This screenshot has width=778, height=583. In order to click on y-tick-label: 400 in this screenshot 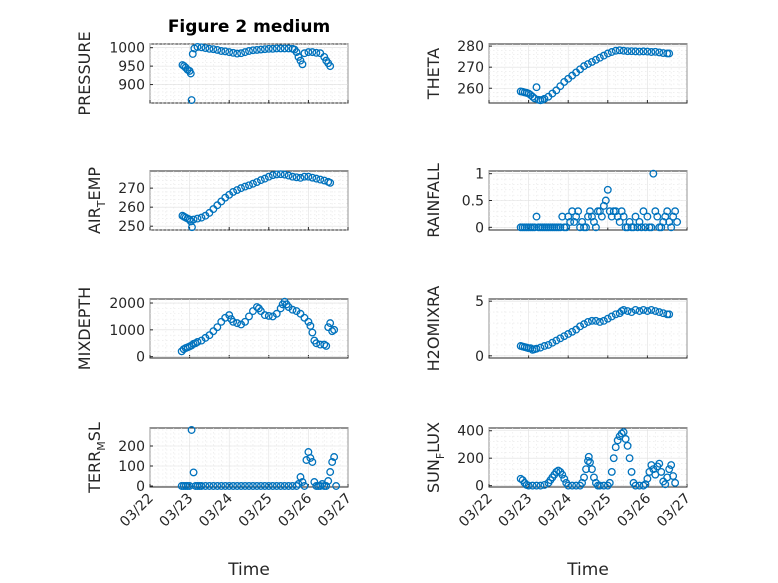, I will do `click(470, 432)`.